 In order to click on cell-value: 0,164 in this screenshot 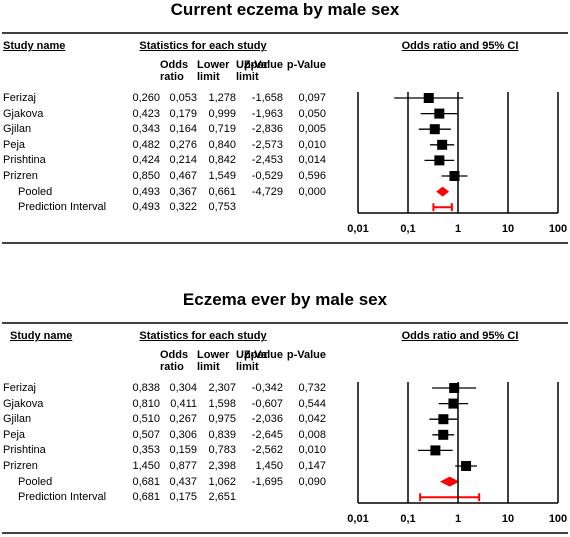, I will do `click(183, 129)`.